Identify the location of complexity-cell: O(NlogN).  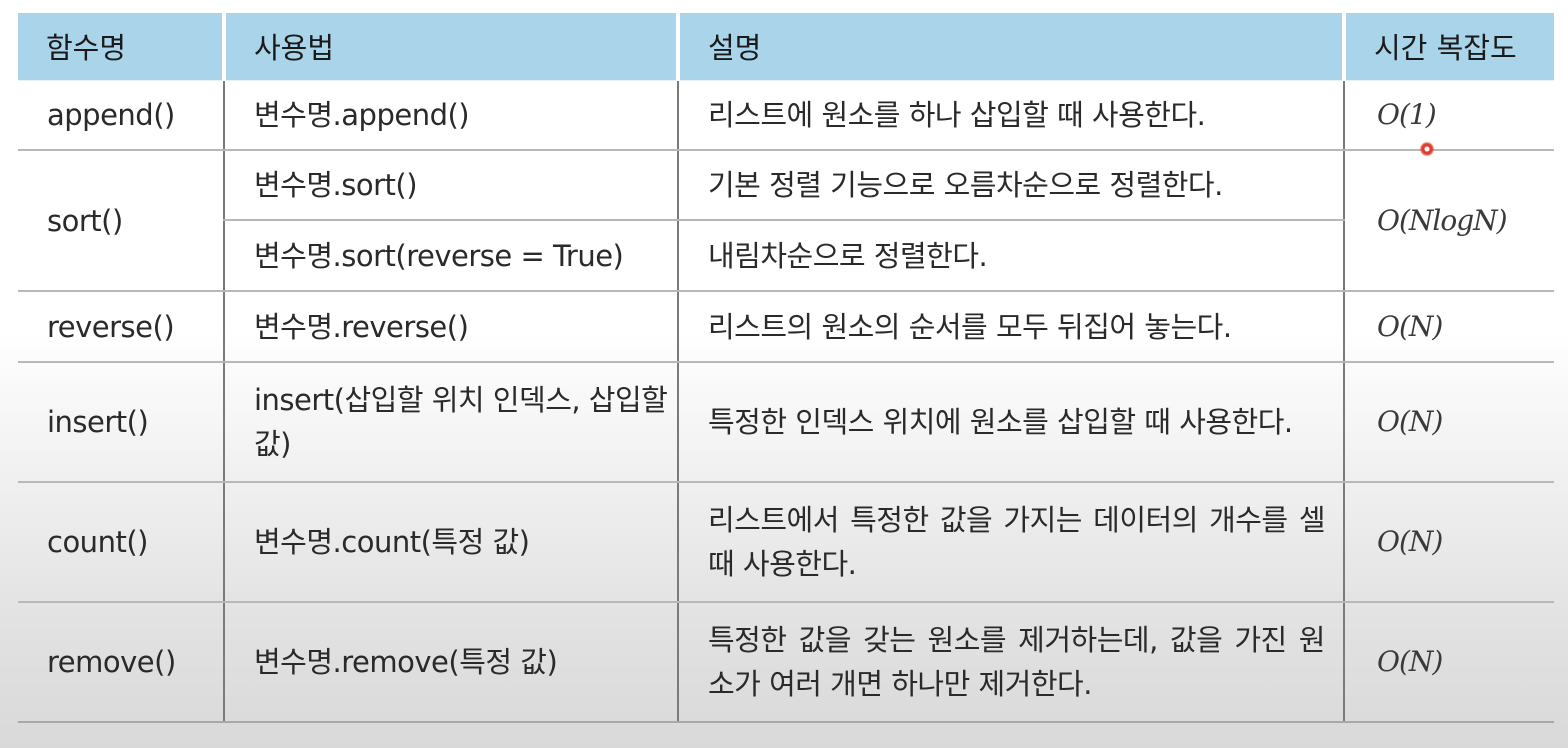
(1448, 221).